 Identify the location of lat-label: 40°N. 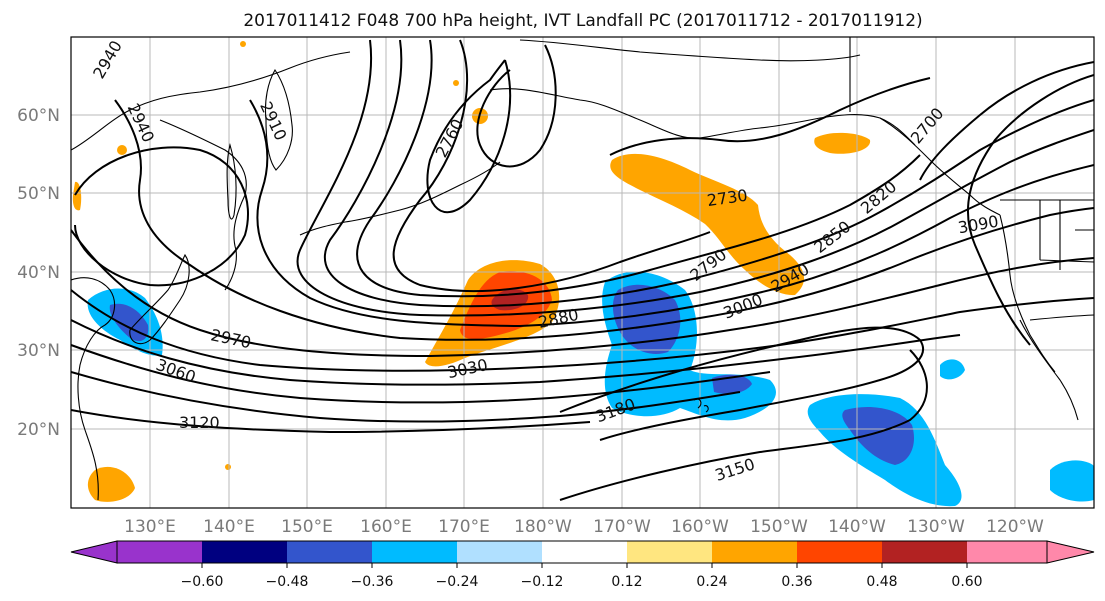
(38, 273).